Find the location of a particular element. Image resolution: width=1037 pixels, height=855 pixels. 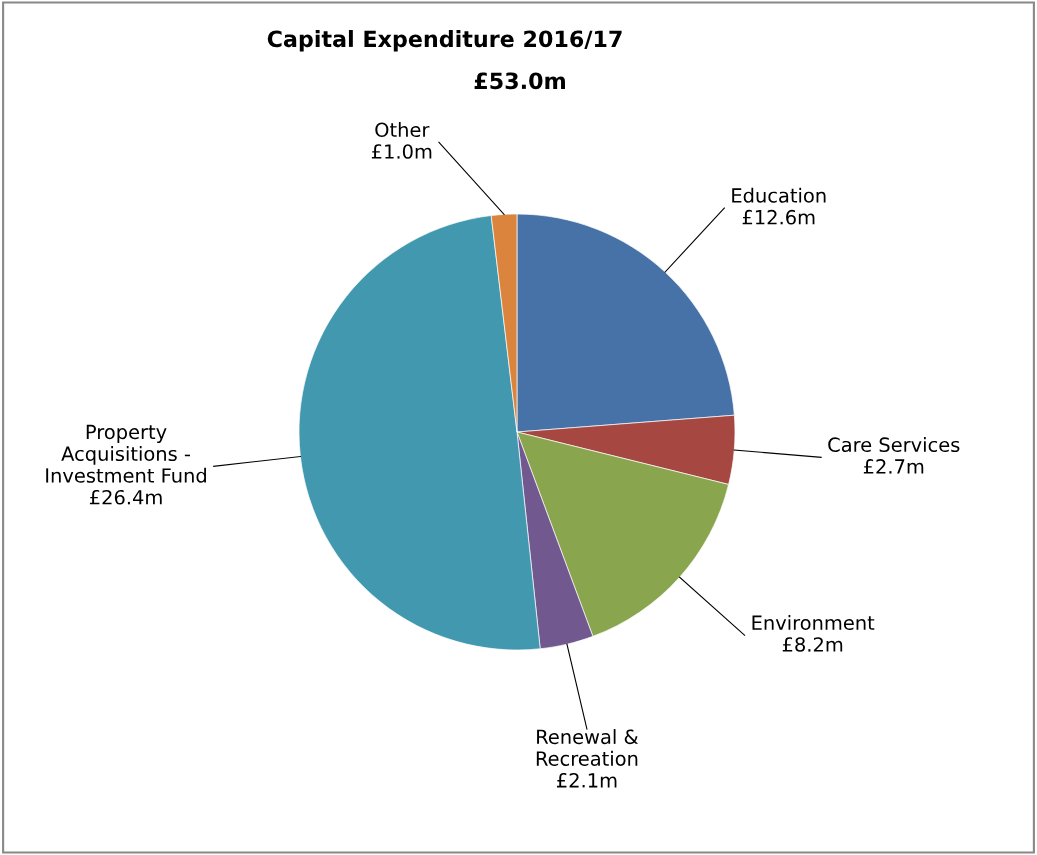

data-label: £2.1m is located at coordinates (587, 780).